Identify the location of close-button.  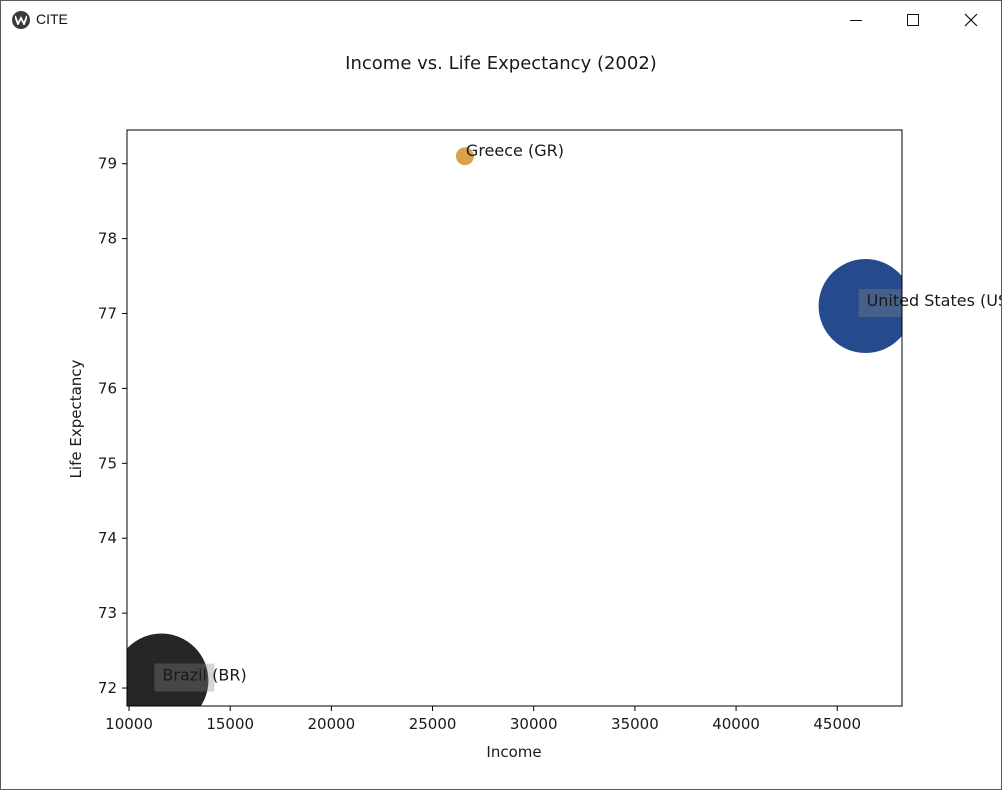
(971, 20).